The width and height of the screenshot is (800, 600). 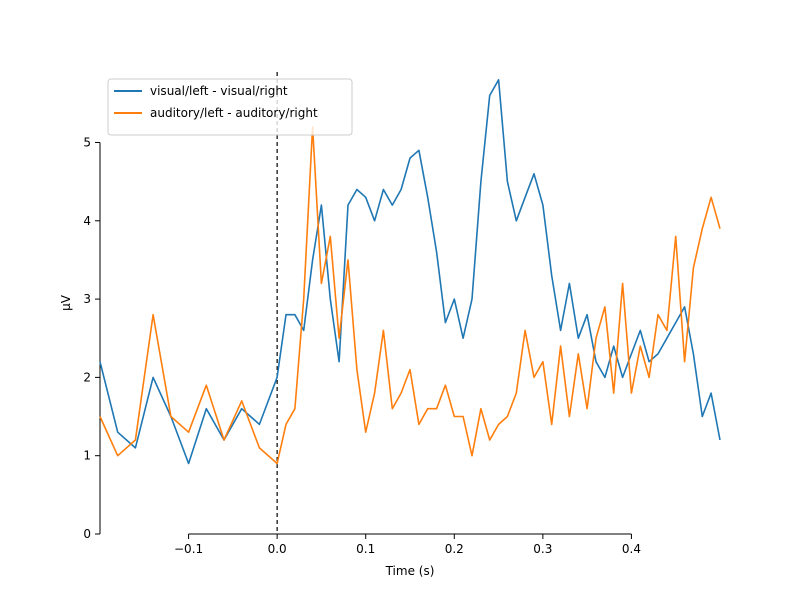 I want to click on y-tick-label: 0, so click(x=87, y=534).